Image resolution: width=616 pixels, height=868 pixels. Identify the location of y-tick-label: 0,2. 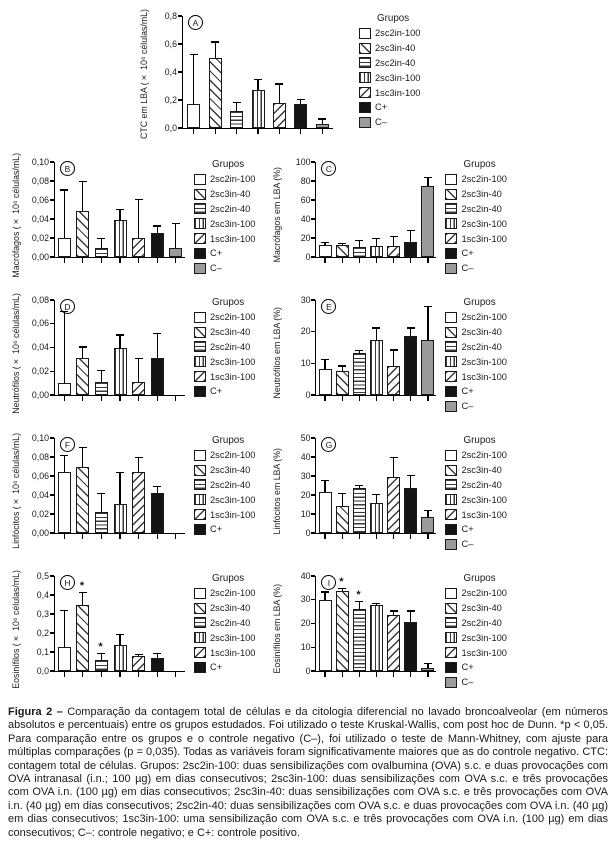
(42, 632).